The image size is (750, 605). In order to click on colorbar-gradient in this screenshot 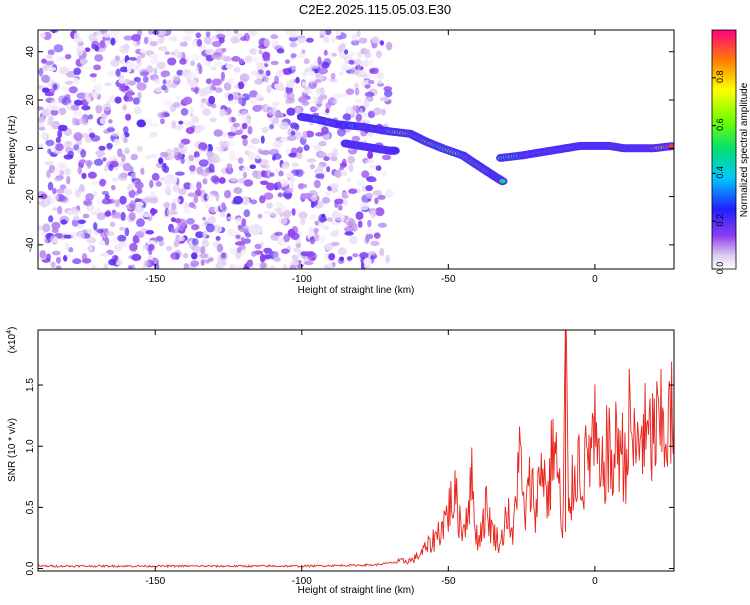, I will do `click(724, 149)`.